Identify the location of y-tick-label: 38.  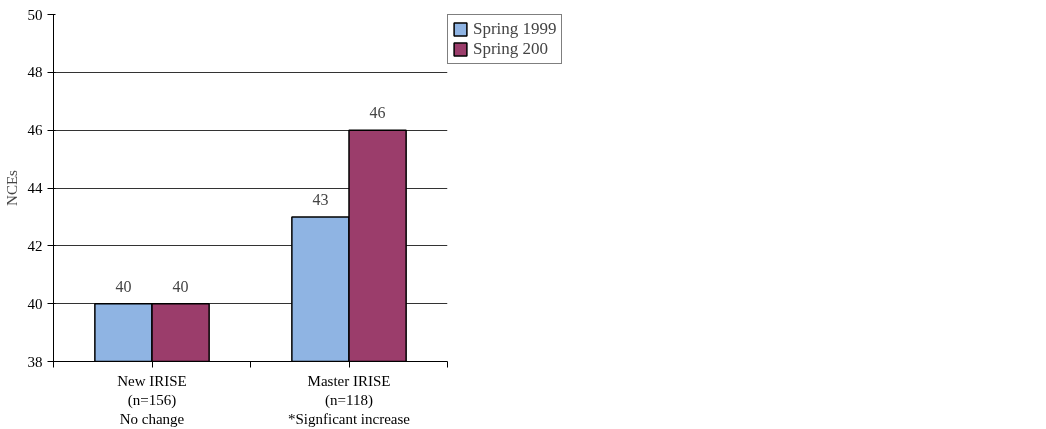
(35, 361).